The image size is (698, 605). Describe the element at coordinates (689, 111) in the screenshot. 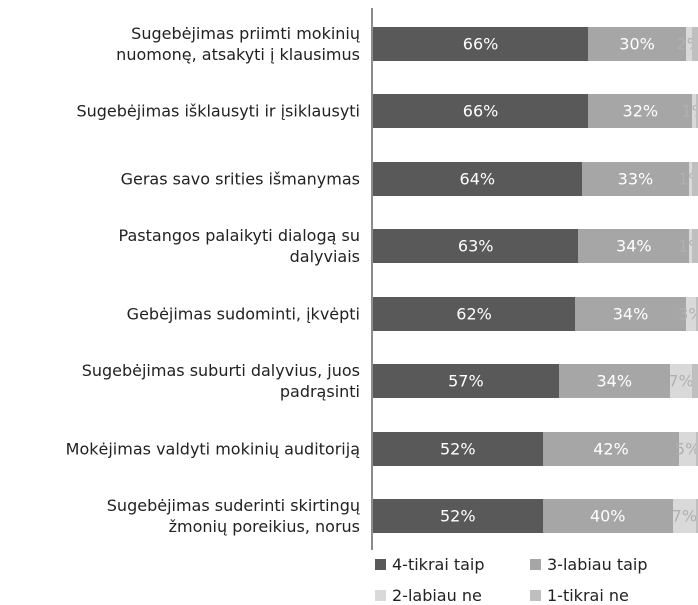

I see `value-label: 1%` at that location.